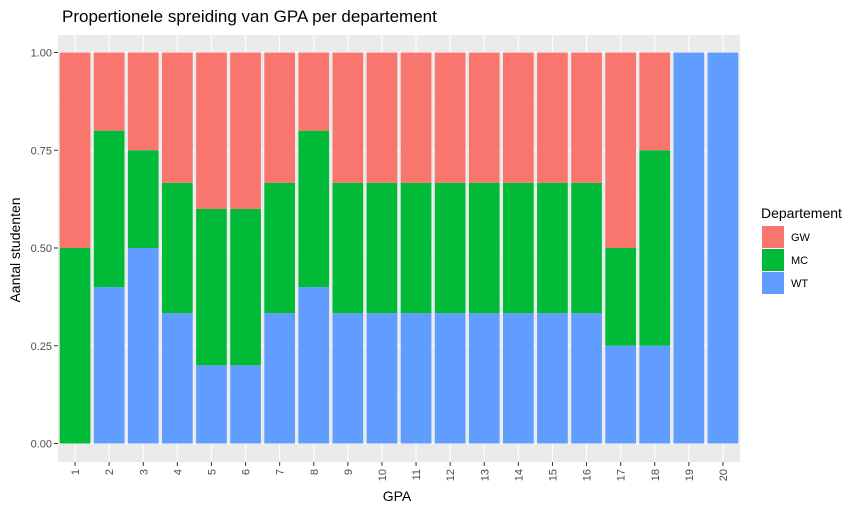 Image resolution: width=862 pixels, height=512 pixels. What do you see at coordinates (41, 151) in the screenshot?
I see `y-tick-label: 0.75` at bounding box center [41, 151].